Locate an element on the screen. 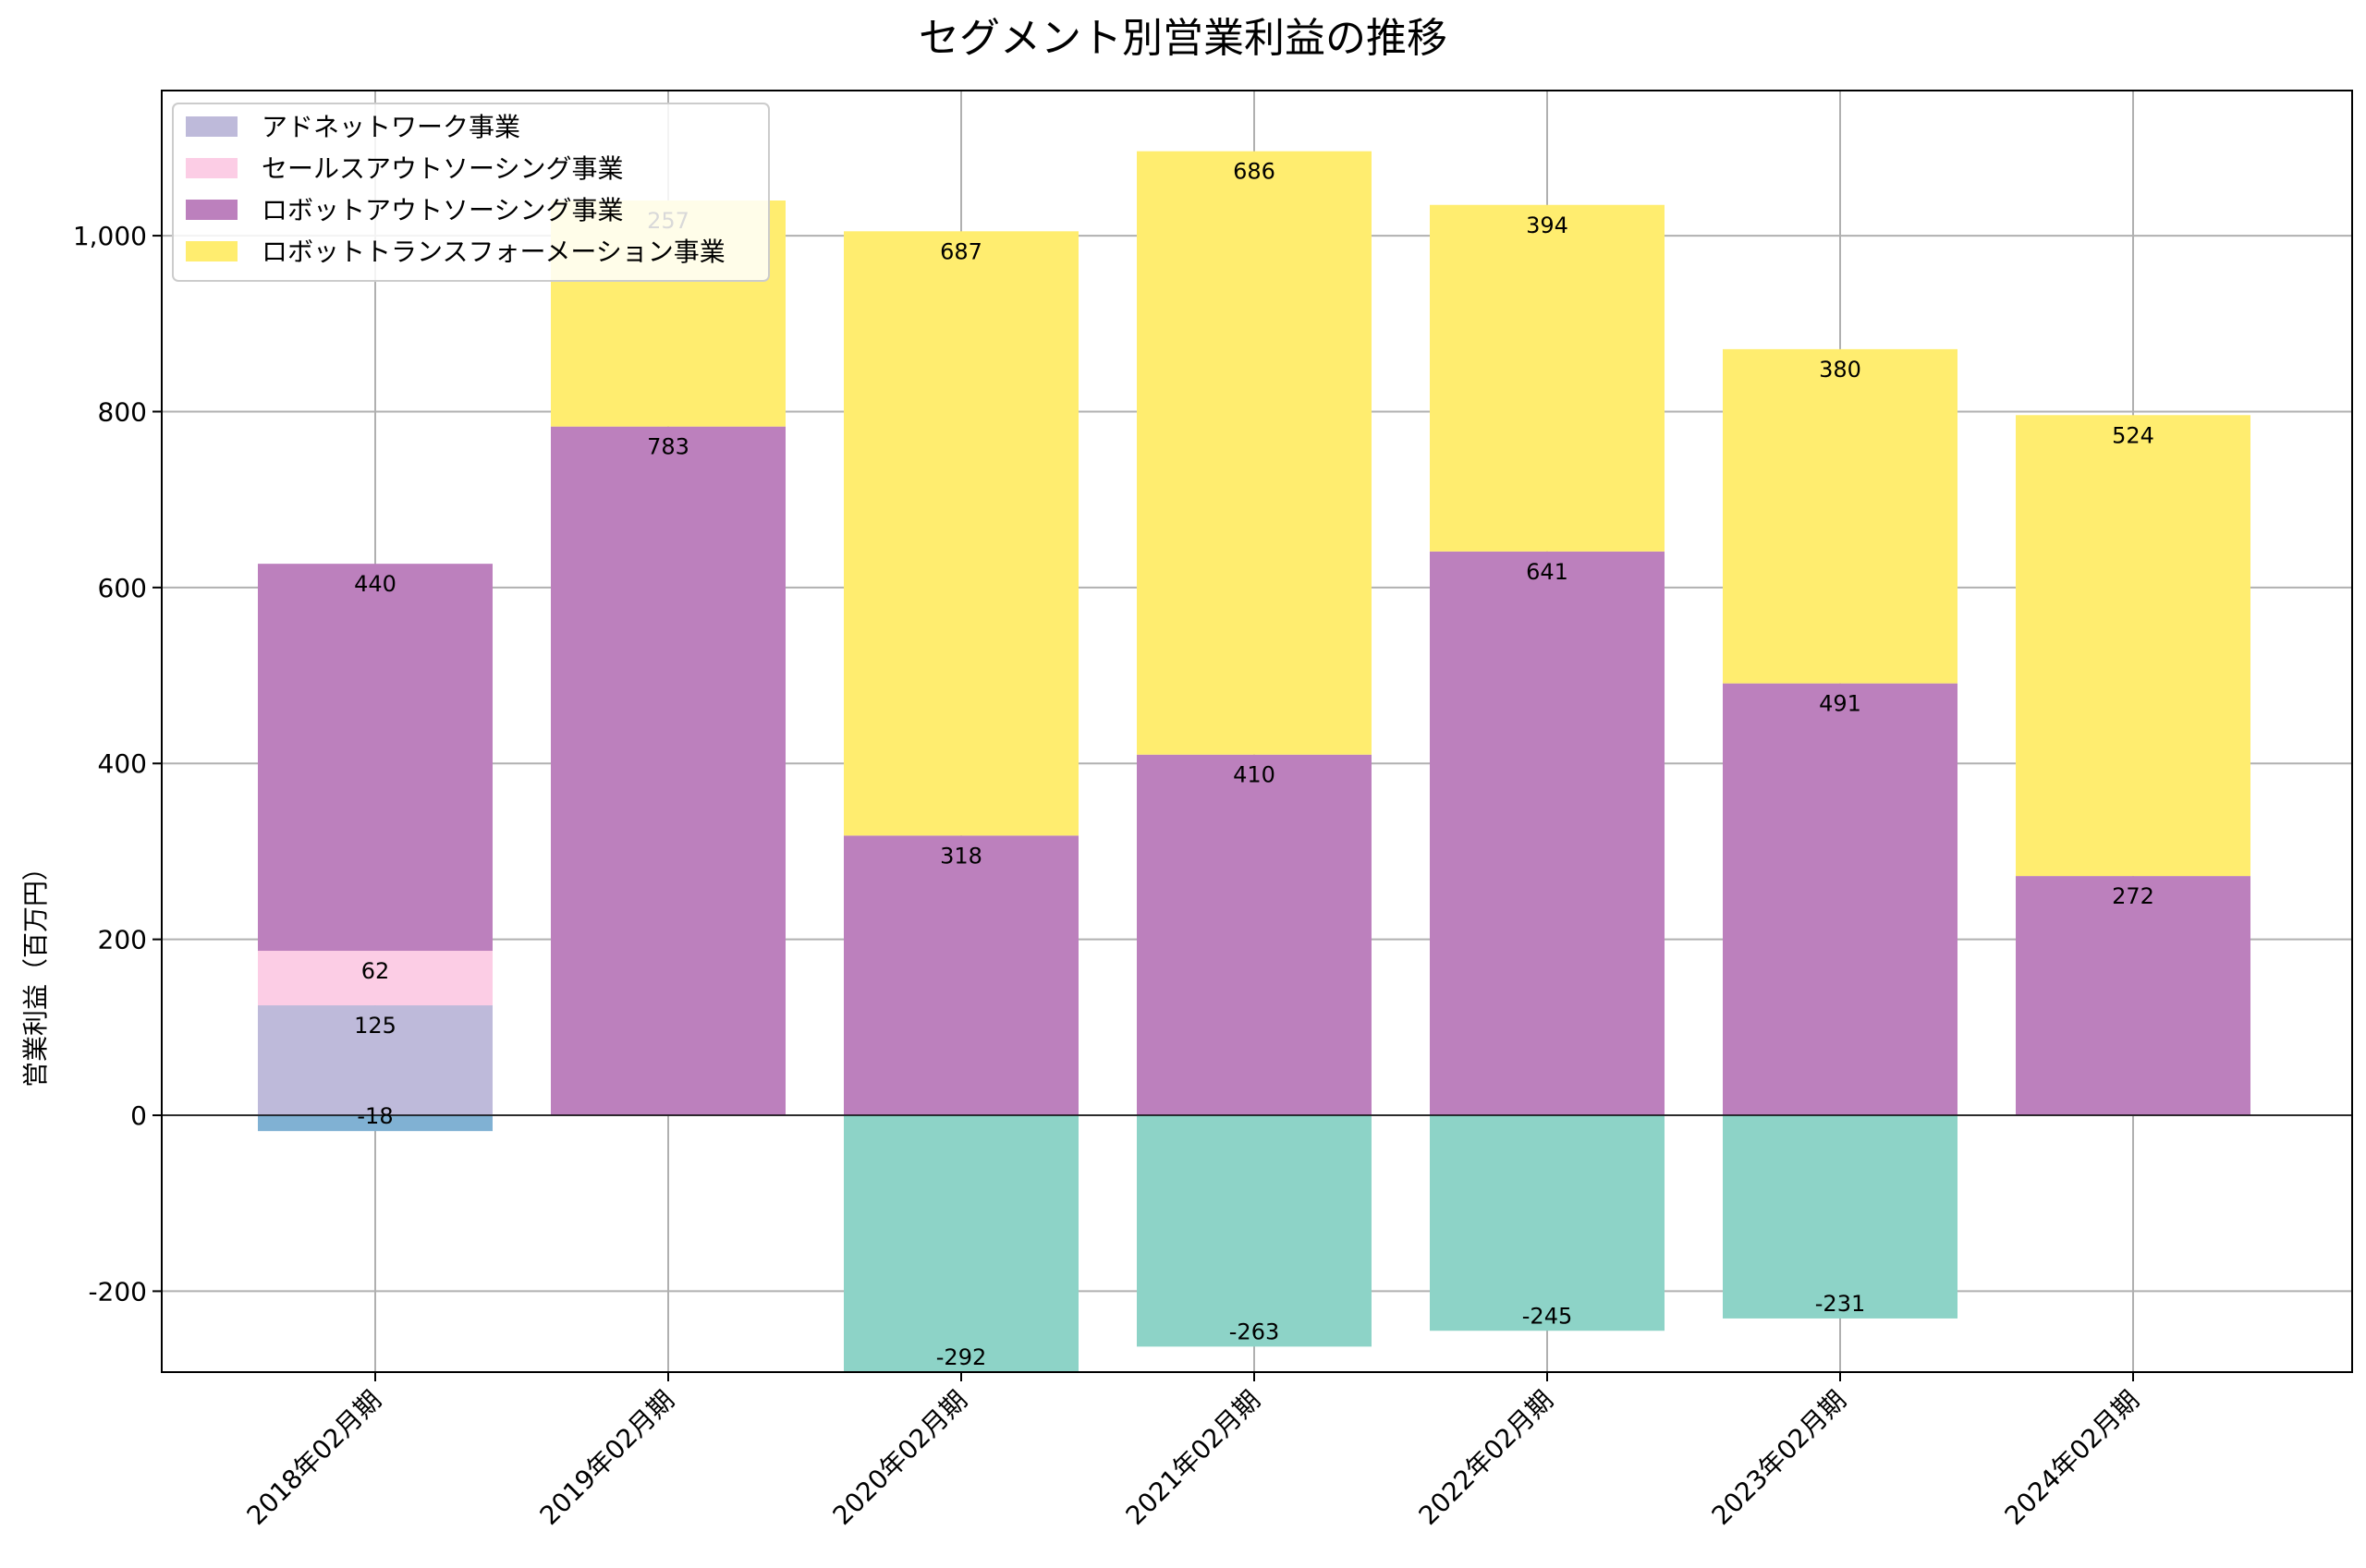  bar-value-label: 62 is located at coordinates (376, 971).